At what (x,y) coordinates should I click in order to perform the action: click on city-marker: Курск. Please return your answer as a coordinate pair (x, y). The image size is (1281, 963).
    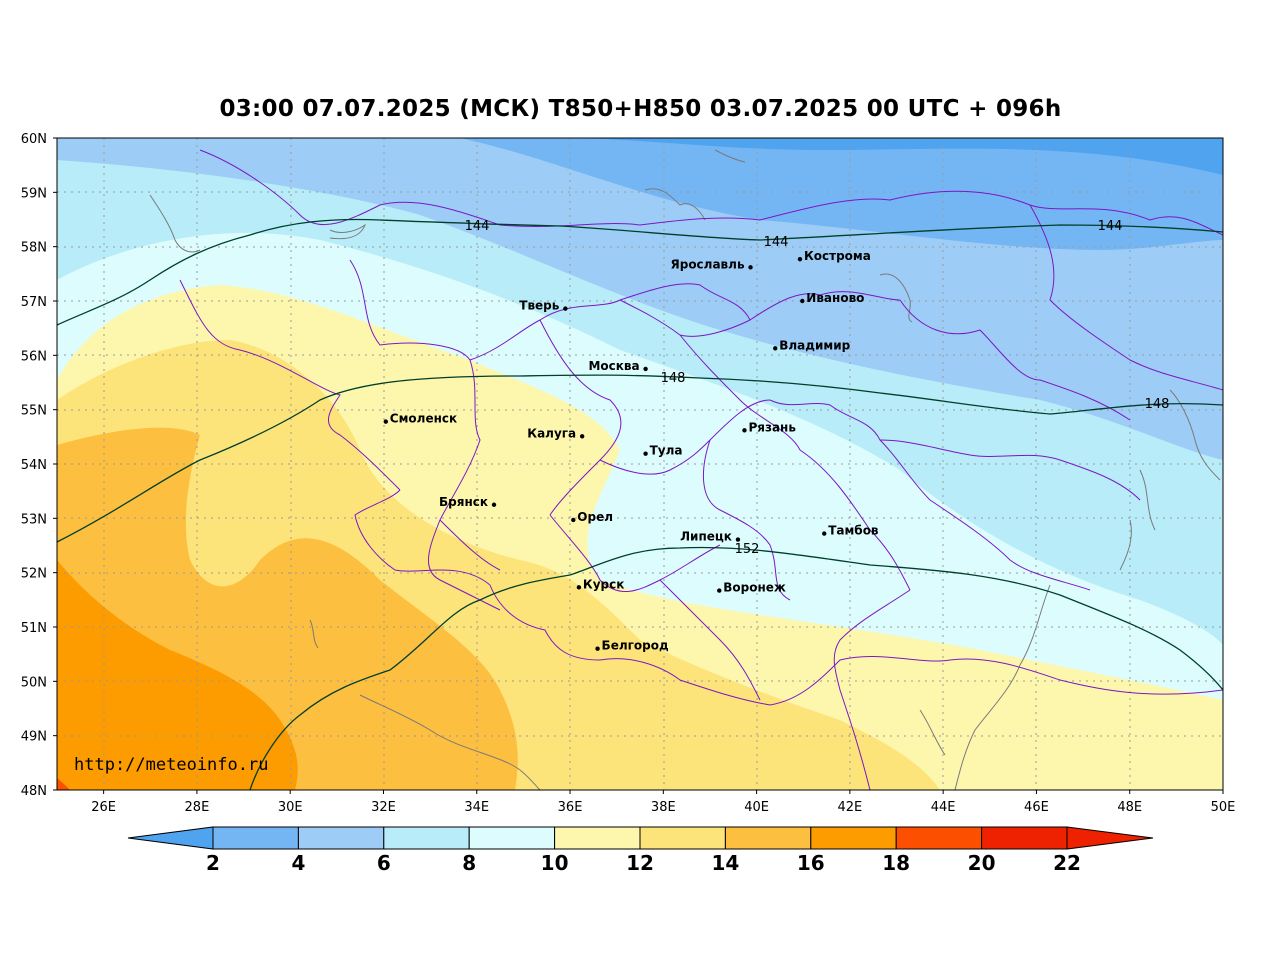
    Looking at the image, I should click on (600, 584).